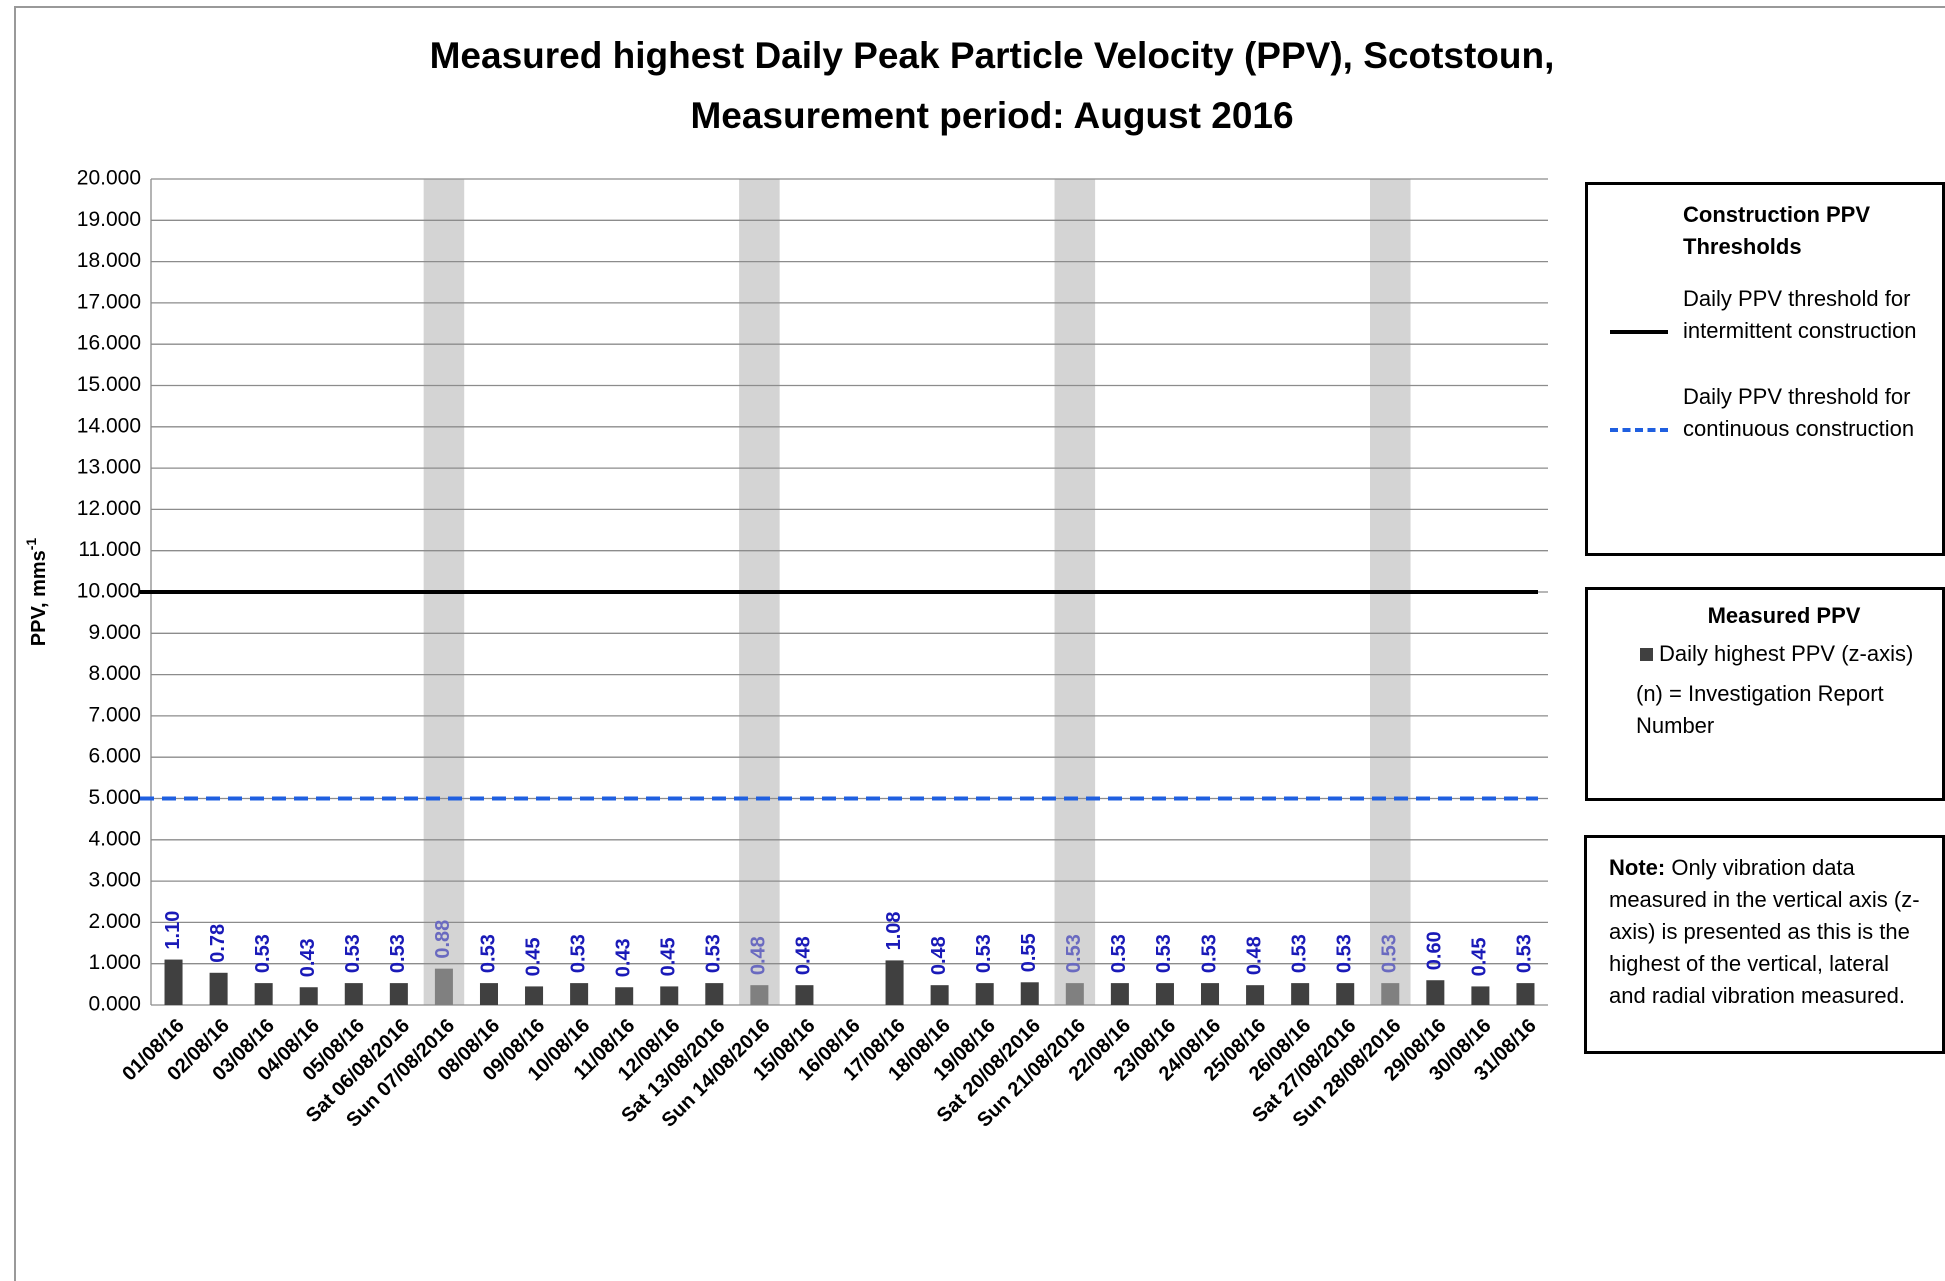 The image size is (1945, 1281). Describe the element at coordinates (114, 797) in the screenshot. I see `y-tick-label: 5.000` at that location.